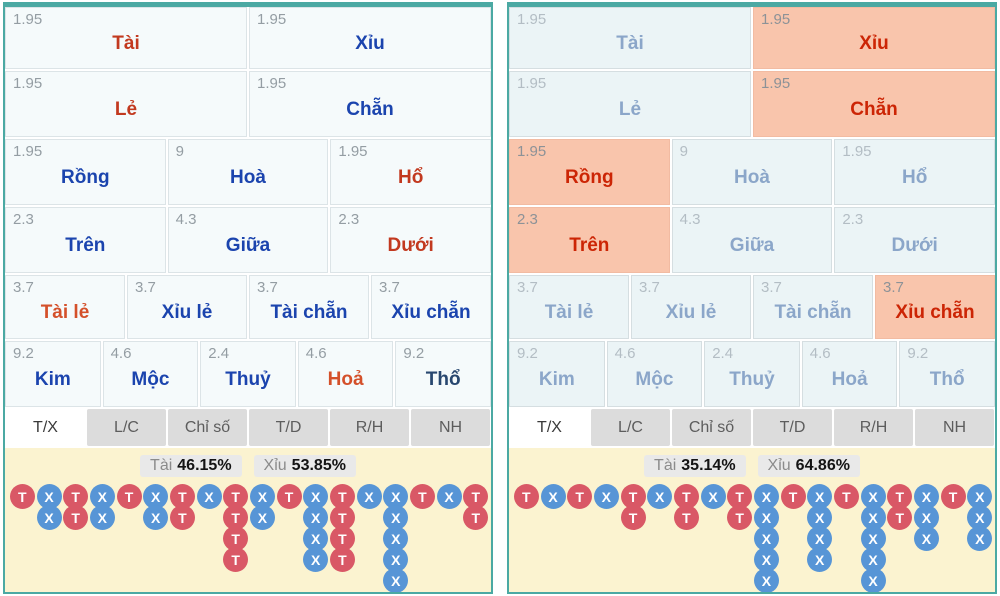  What do you see at coordinates (187, 312) in the screenshot?
I see `bet-label: Xỉu lẻ` at bounding box center [187, 312].